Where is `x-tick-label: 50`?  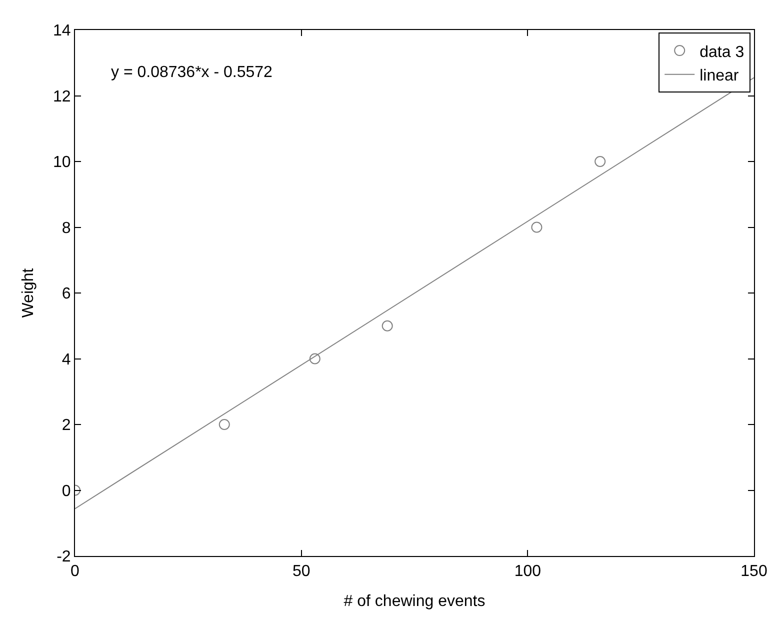 x-tick-label: 50 is located at coordinates (301, 571).